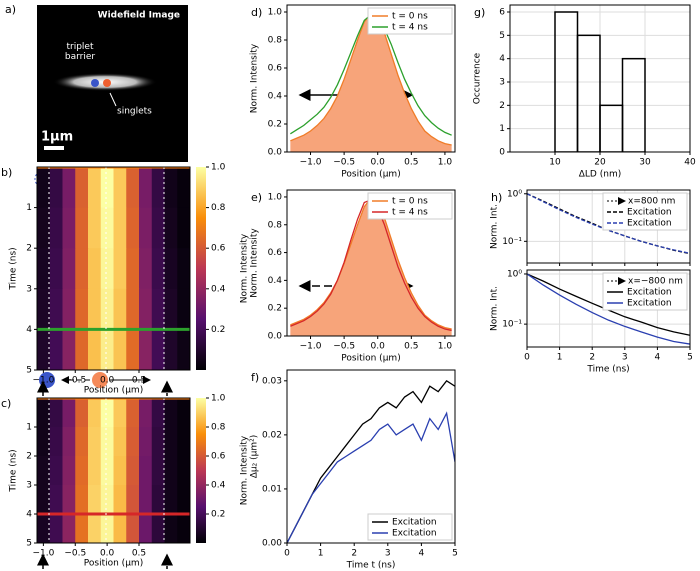 The width and height of the screenshot is (700, 571). I want to click on x-axis-label: ΔLD (nm), so click(600, 175).